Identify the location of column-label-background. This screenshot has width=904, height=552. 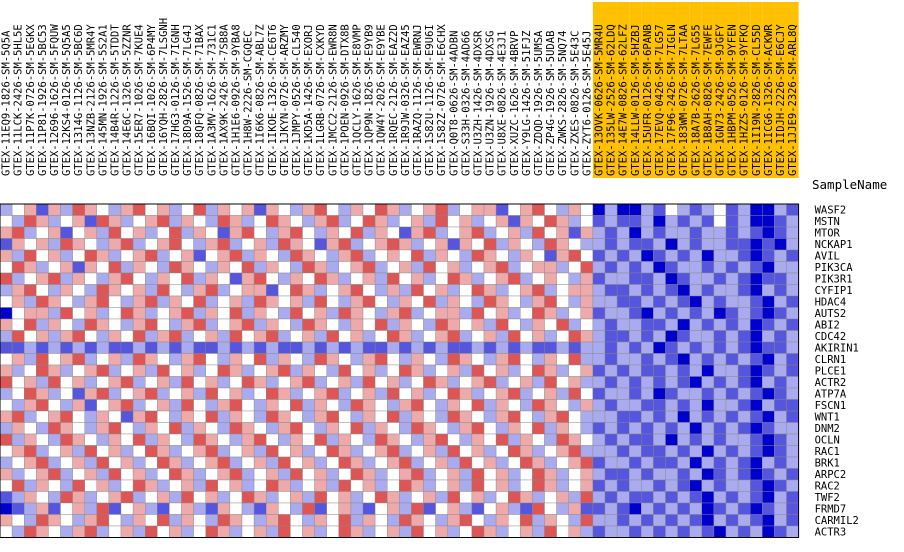
(284, 90).